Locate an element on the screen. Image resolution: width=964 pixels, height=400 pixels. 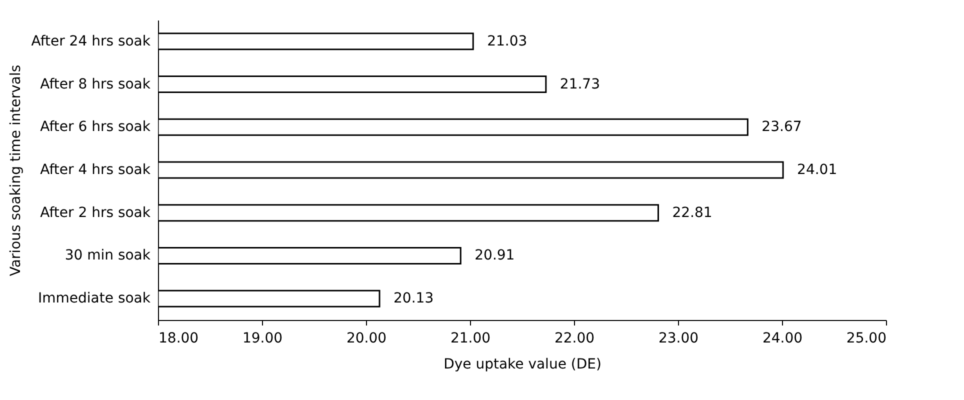
x-tick-label: 24.00 is located at coordinates (782, 338).